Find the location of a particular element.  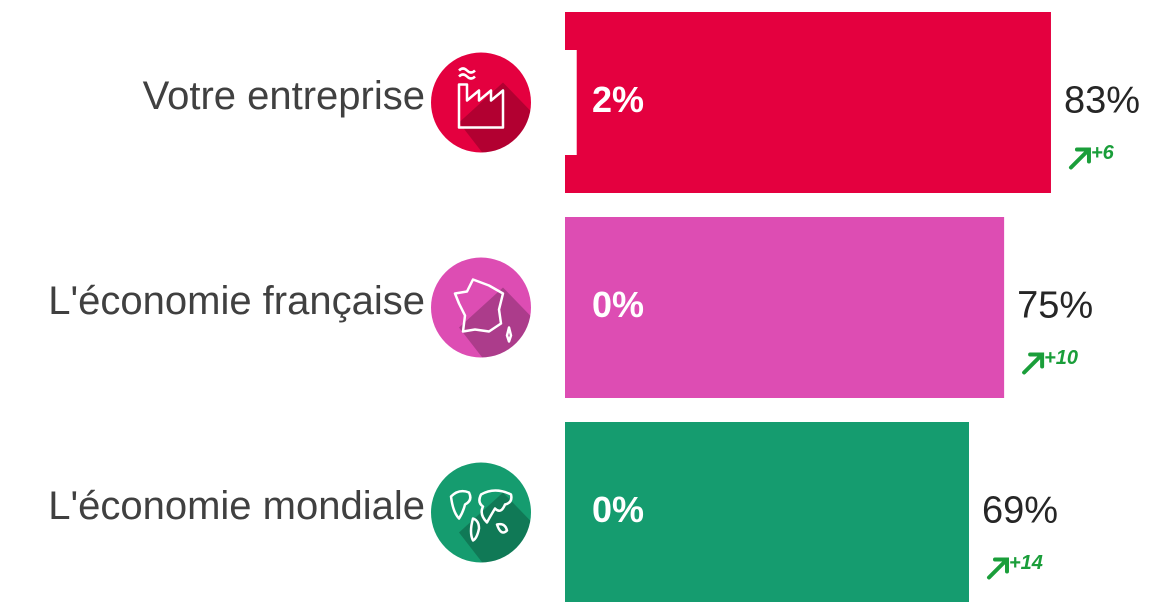

category-label: L'économie française is located at coordinates (236, 301).